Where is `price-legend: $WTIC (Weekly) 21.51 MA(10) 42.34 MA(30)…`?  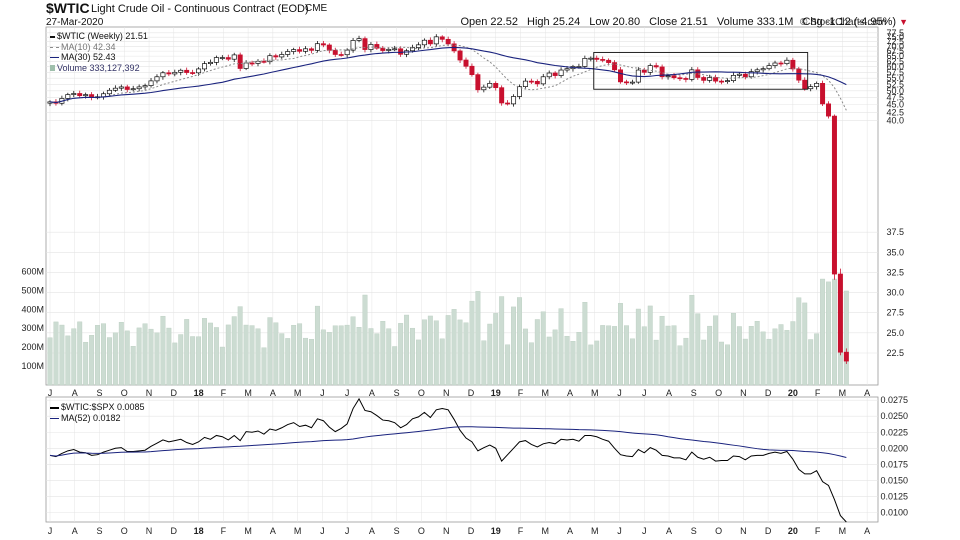
price-legend: $WTIC (Weekly) 21.51 MA(10) 42.34 MA(30)… is located at coordinates (99, 52).